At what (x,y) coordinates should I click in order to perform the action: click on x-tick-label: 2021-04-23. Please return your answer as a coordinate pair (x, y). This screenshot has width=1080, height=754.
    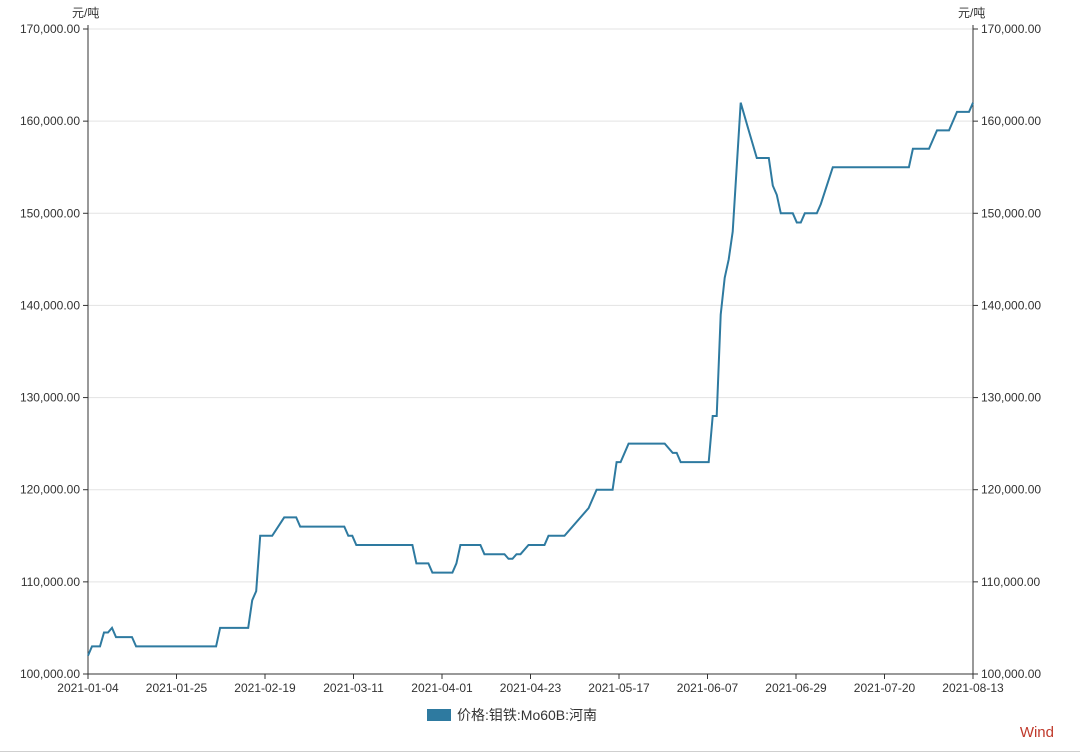
    Looking at the image, I should click on (531, 688).